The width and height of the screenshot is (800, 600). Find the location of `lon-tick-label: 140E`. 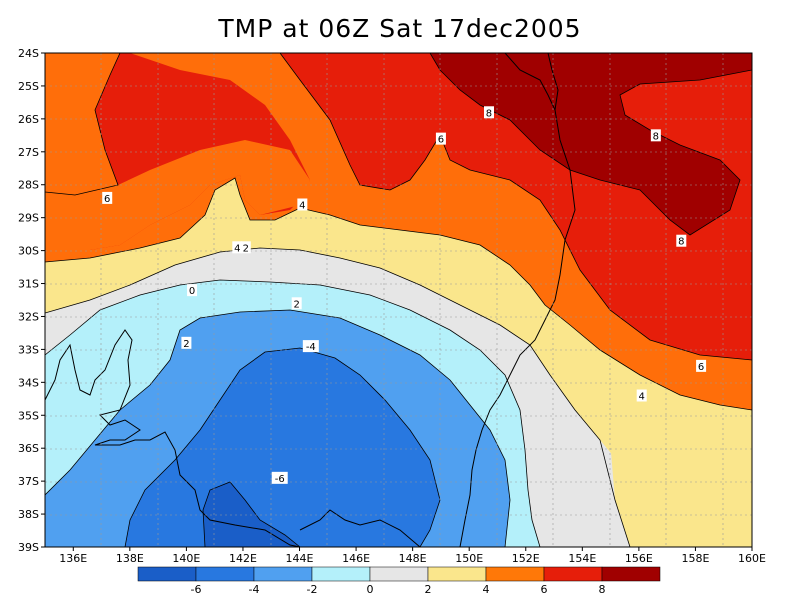

lon-tick-label: 140E is located at coordinates (186, 558).